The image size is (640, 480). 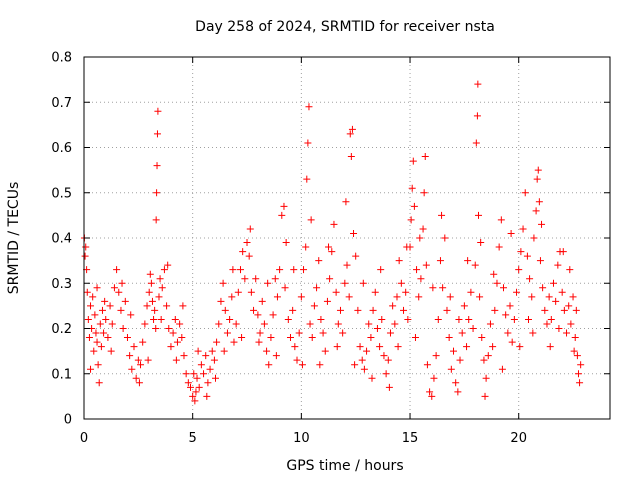 What do you see at coordinates (61, 103) in the screenshot?
I see `y-tick-label: 0.7` at bounding box center [61, 103].